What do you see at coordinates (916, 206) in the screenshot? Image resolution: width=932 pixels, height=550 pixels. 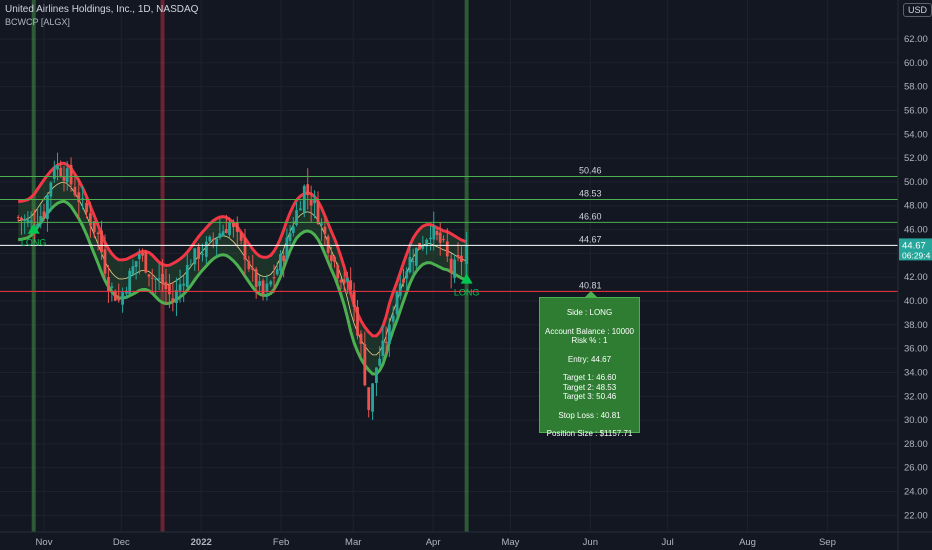 I see `y-tick-label: 48.00` at bounding box center [916, 206].